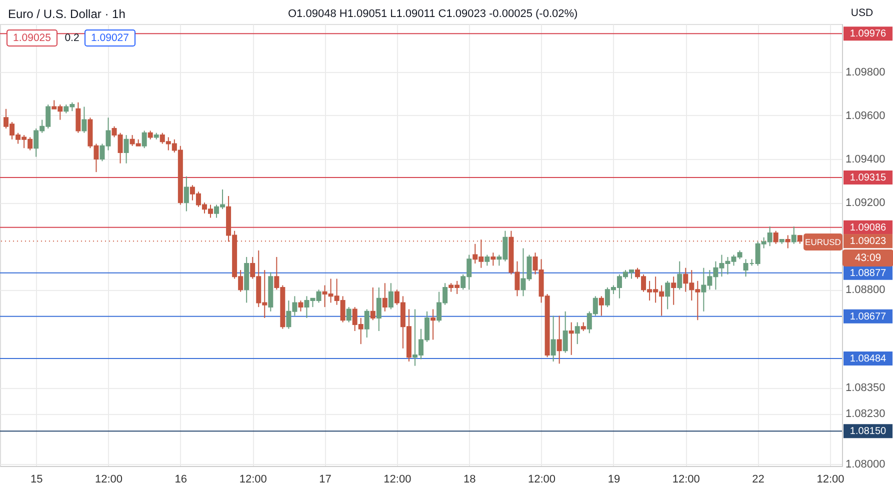  Describe the element at coordinates (868, 228) in the screenshot. I see `ref-line-label: 1.09086` at that location.